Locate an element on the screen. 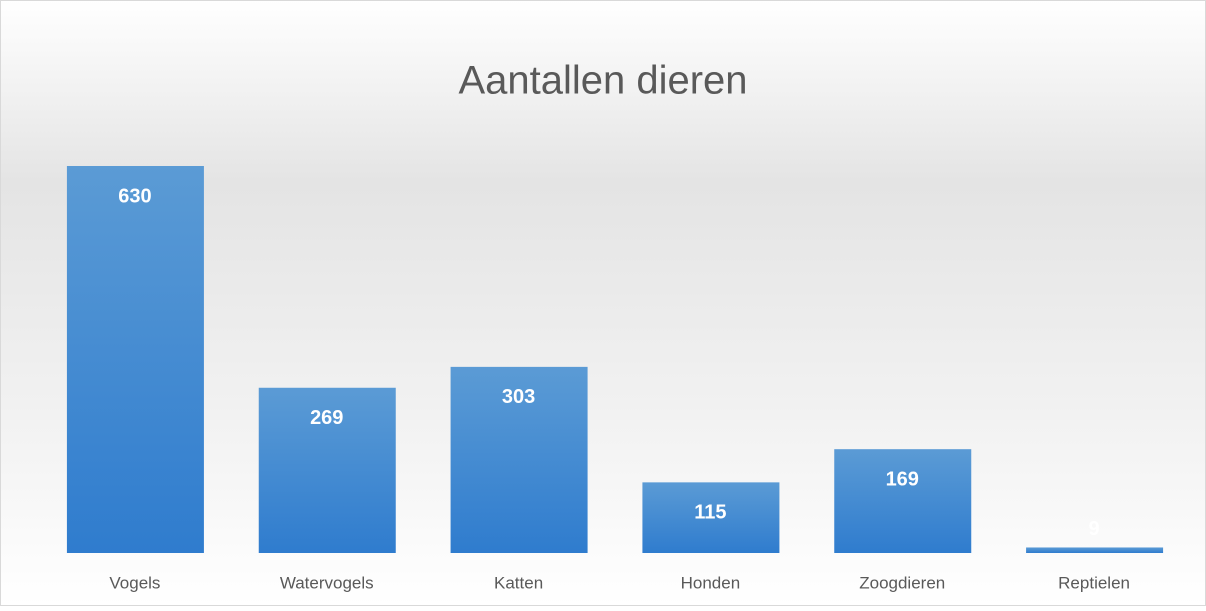 Image resolution: width=1206 pixels, height=611 pixels. x-tick-label: Honden is located at coordinates (711, 582).